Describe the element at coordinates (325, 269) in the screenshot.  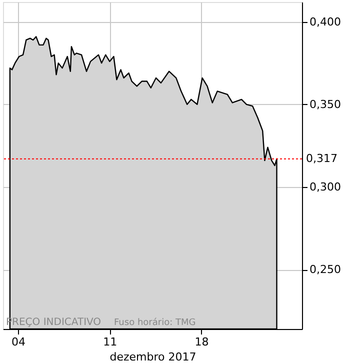
I see `y-tick-label: 0,250` at that location.